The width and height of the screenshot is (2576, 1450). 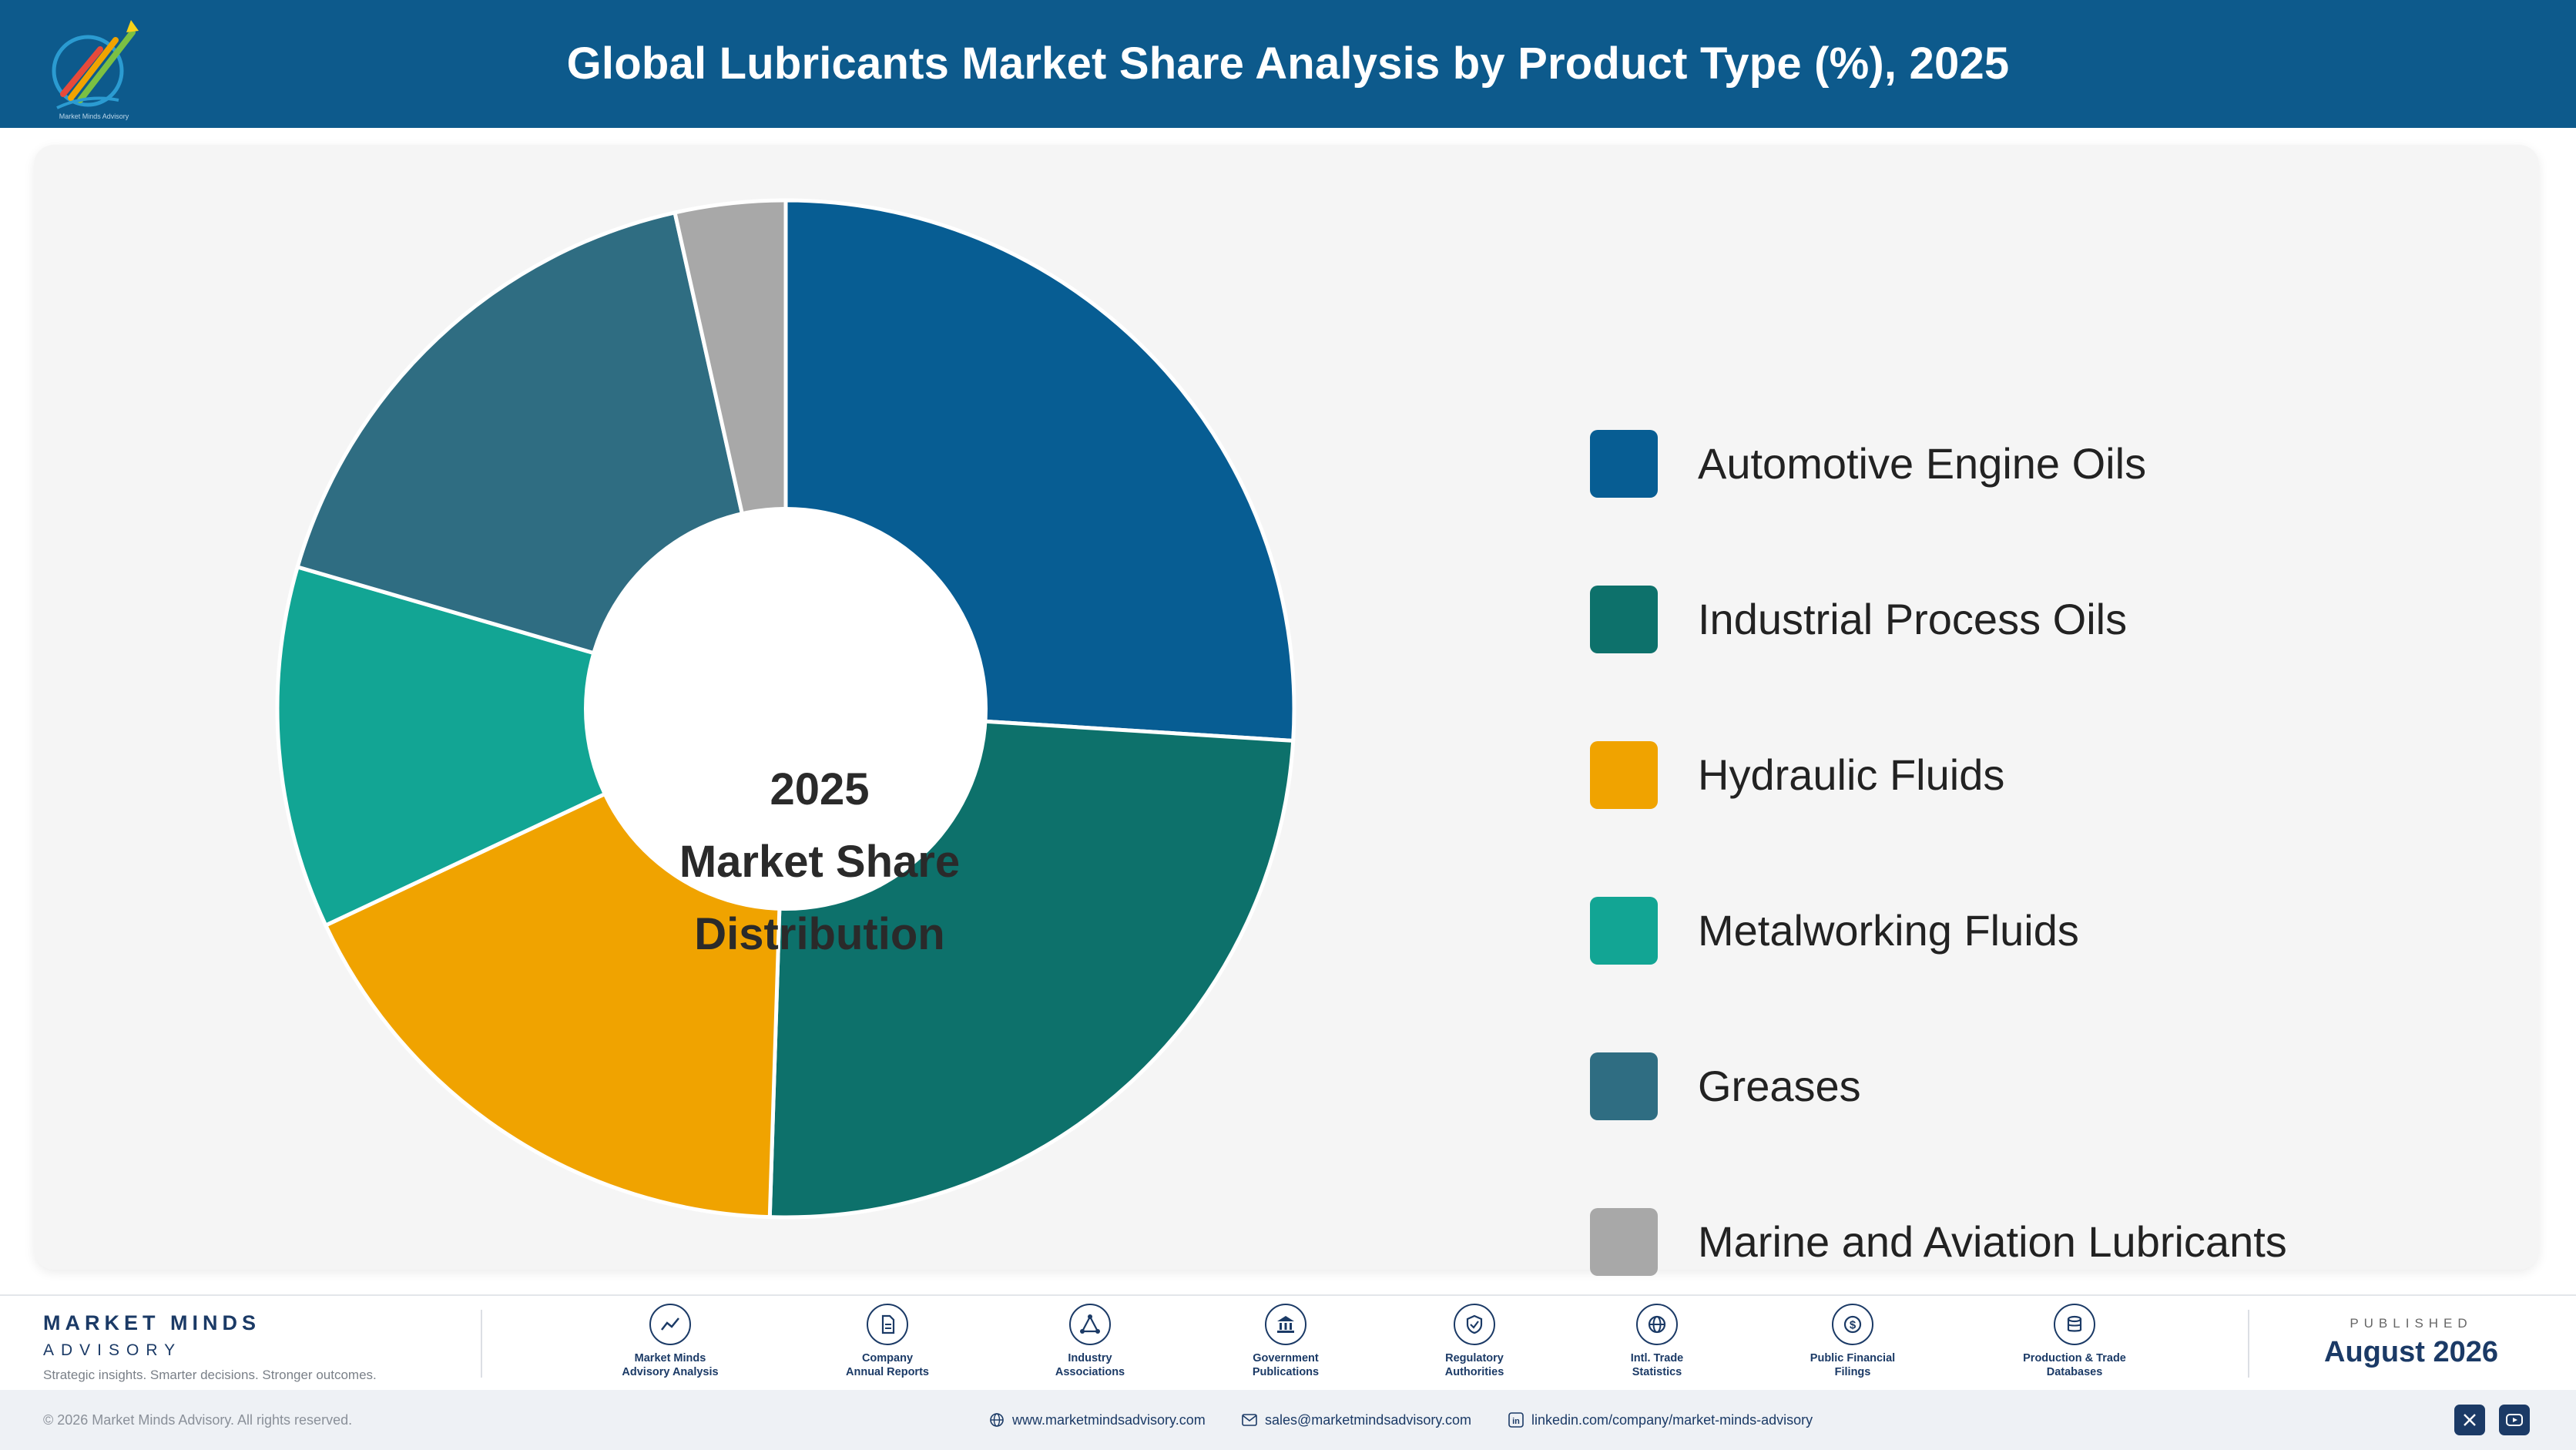 I want to click on legend-item: Automotive Engine Oils, so click(x=2052, y=464).